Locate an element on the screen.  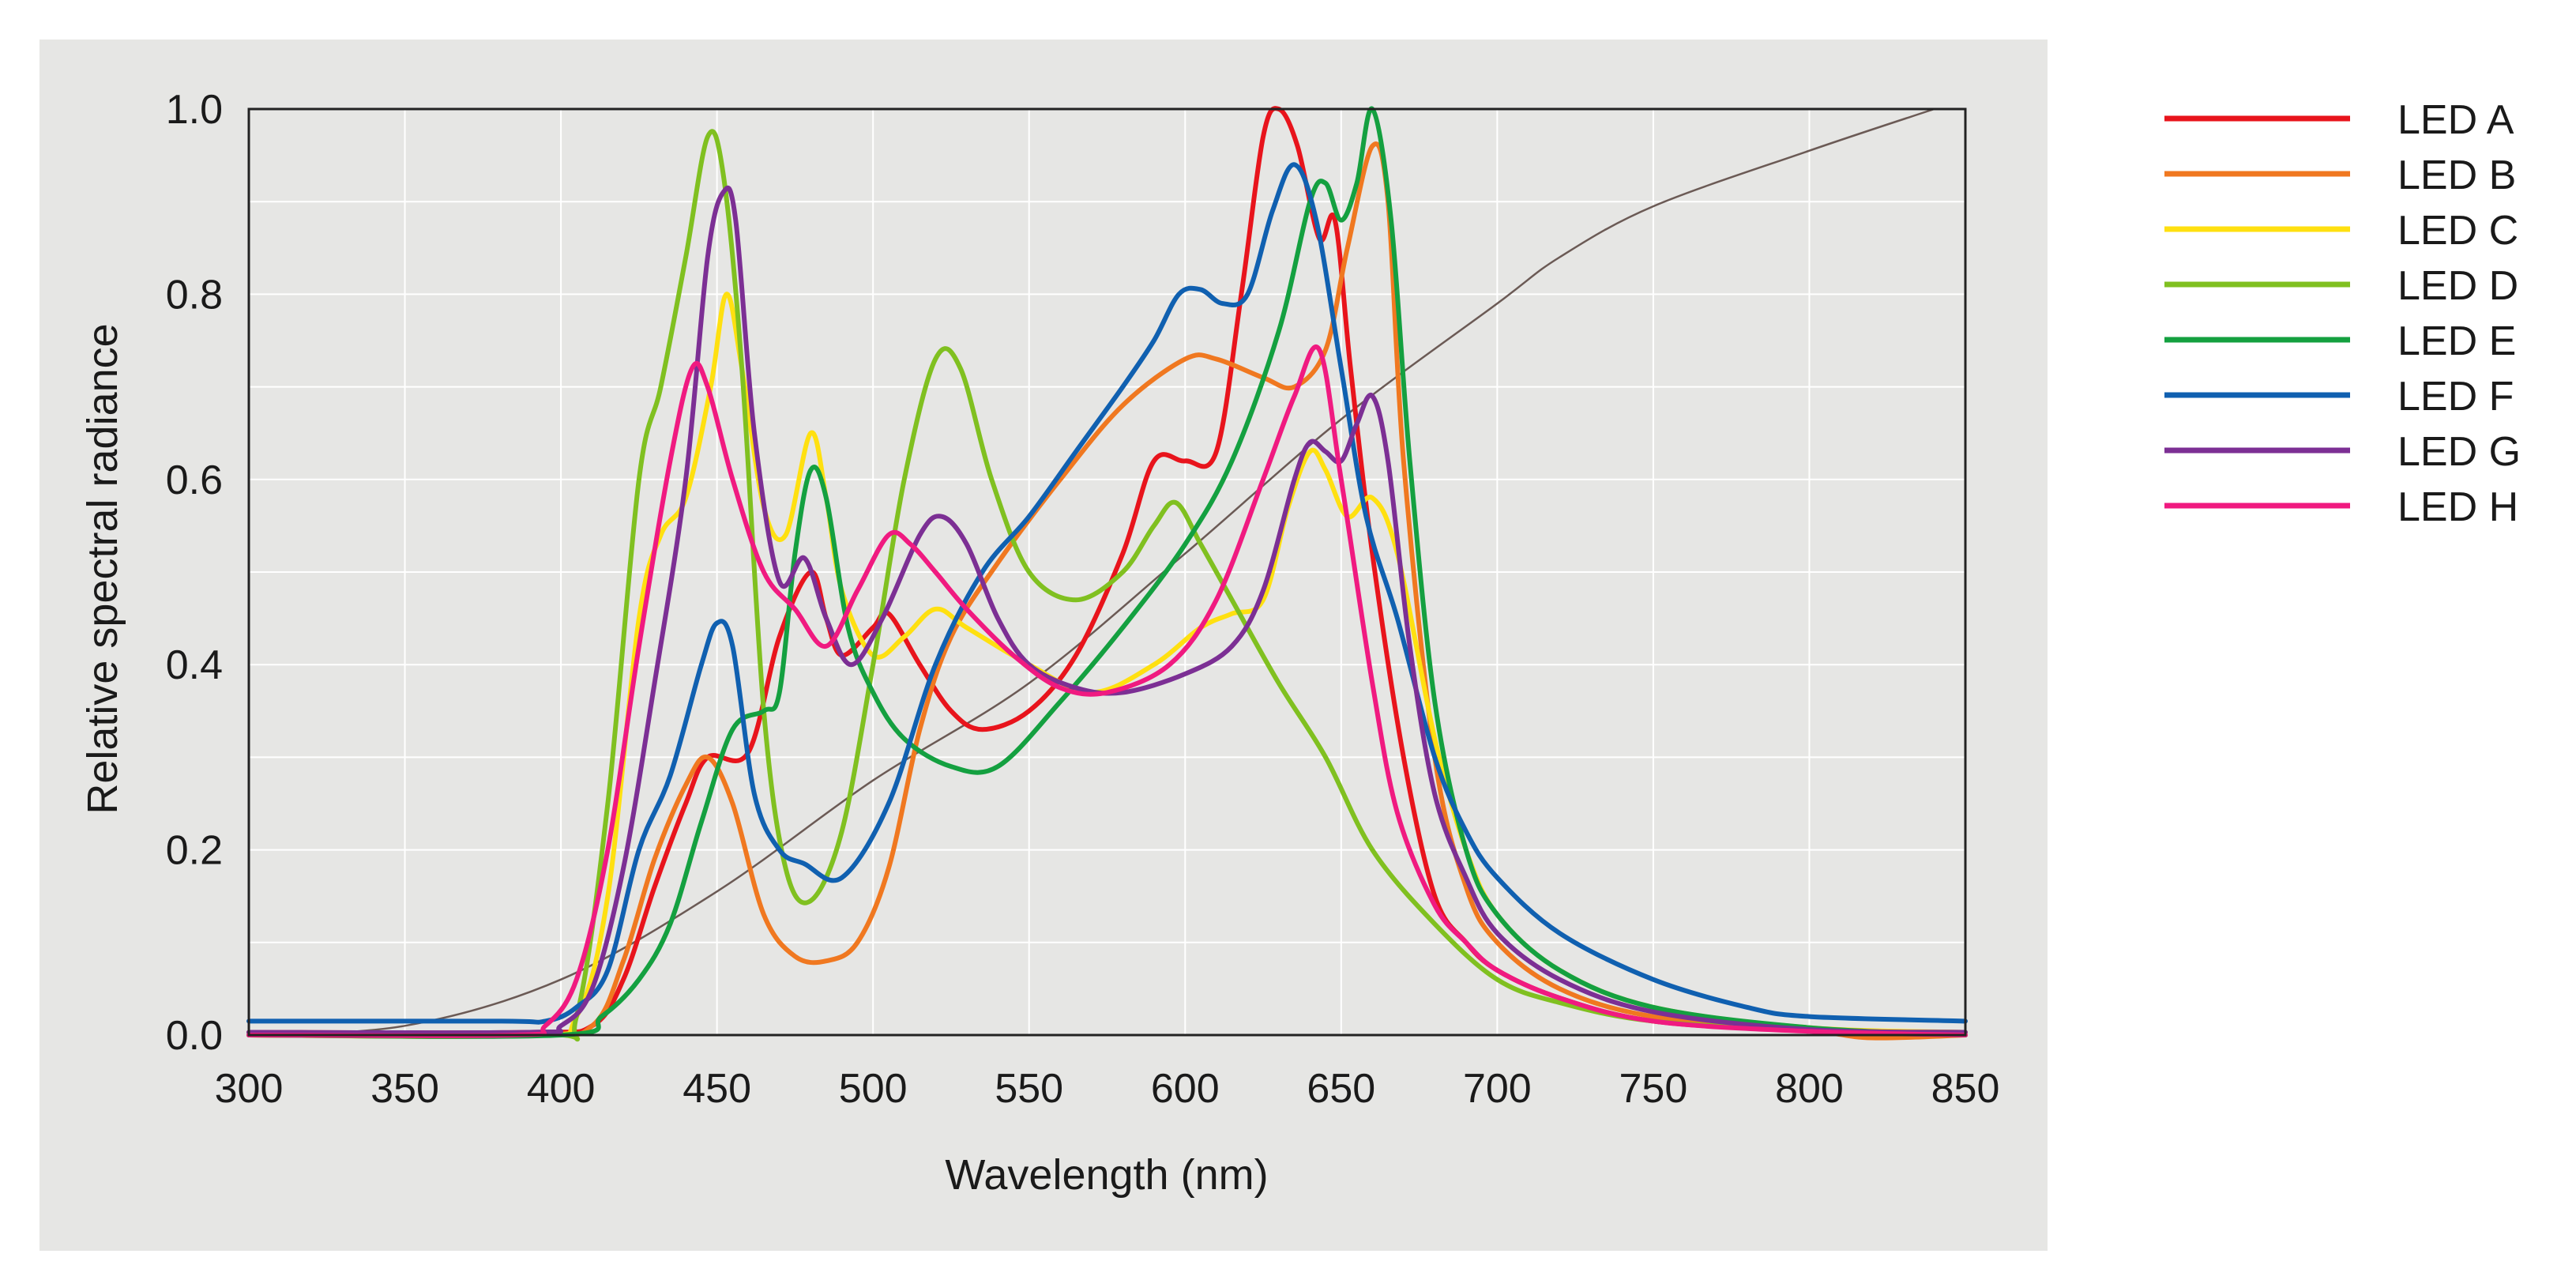
legend-label-led-e: LED E is located at coordinates (2457, 341).